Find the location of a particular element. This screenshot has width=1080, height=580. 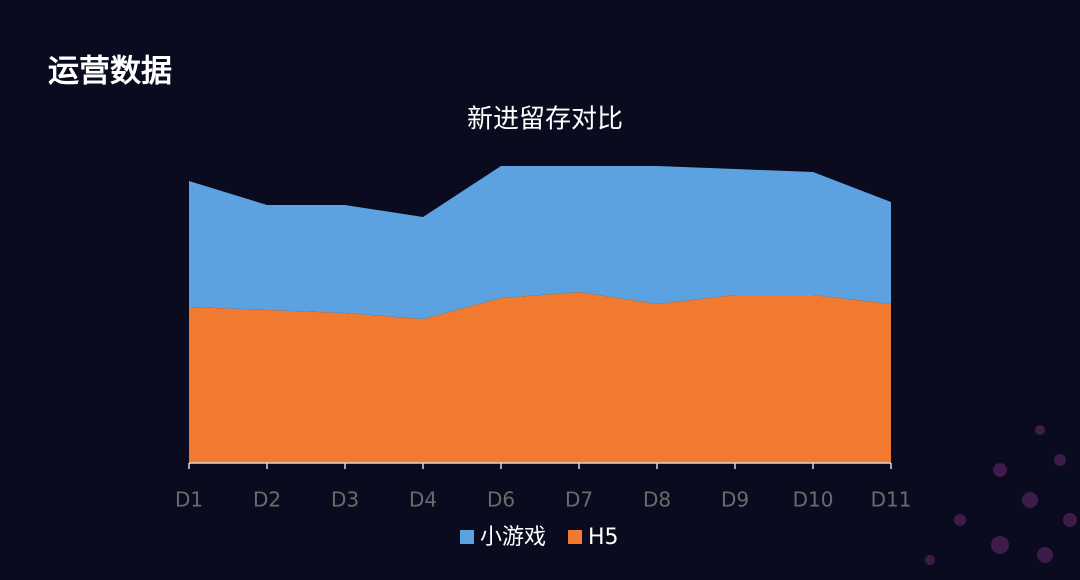

x-tick-label: D9 is located at coordinates (735, 500).